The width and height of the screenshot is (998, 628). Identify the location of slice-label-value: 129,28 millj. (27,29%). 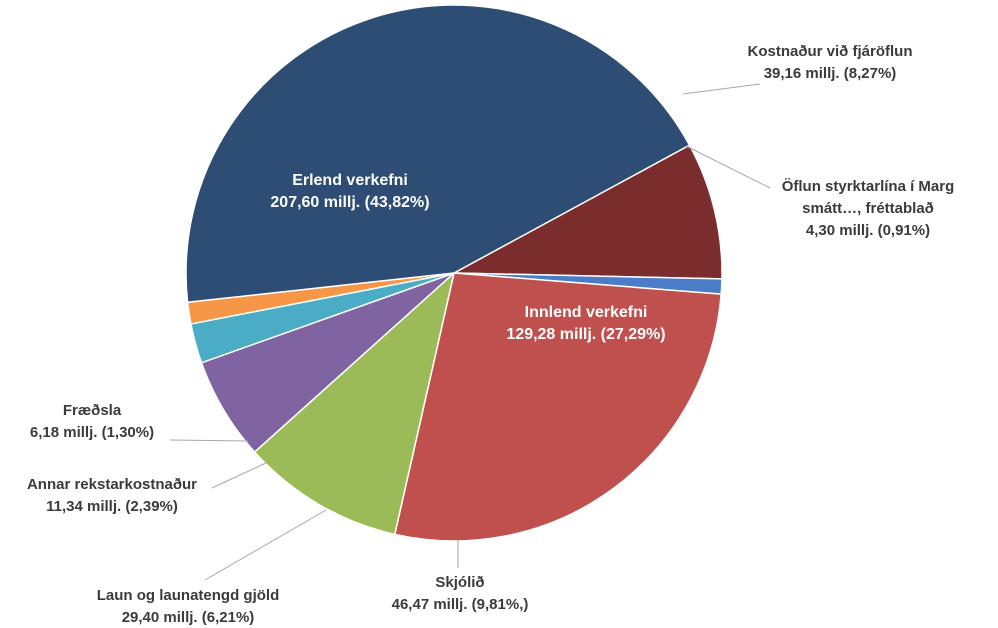
(585, 334).